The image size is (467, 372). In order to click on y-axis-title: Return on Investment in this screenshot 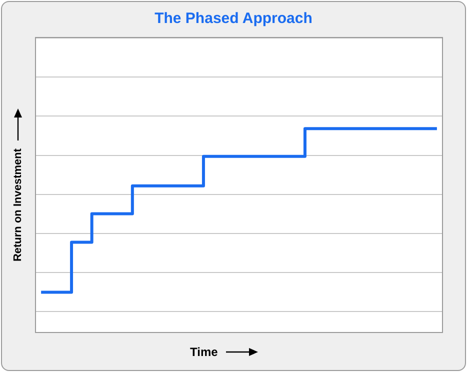, I will do `click(18, 205)`.